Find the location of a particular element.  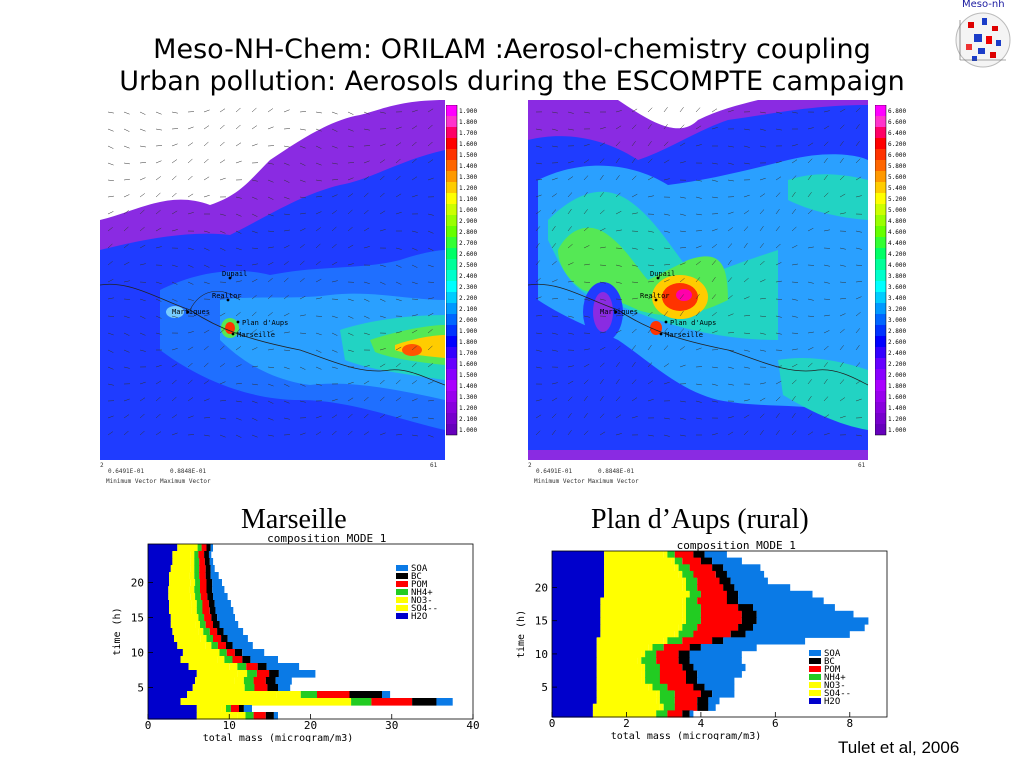

legend-label: BC is located at coordinates (829, 662).